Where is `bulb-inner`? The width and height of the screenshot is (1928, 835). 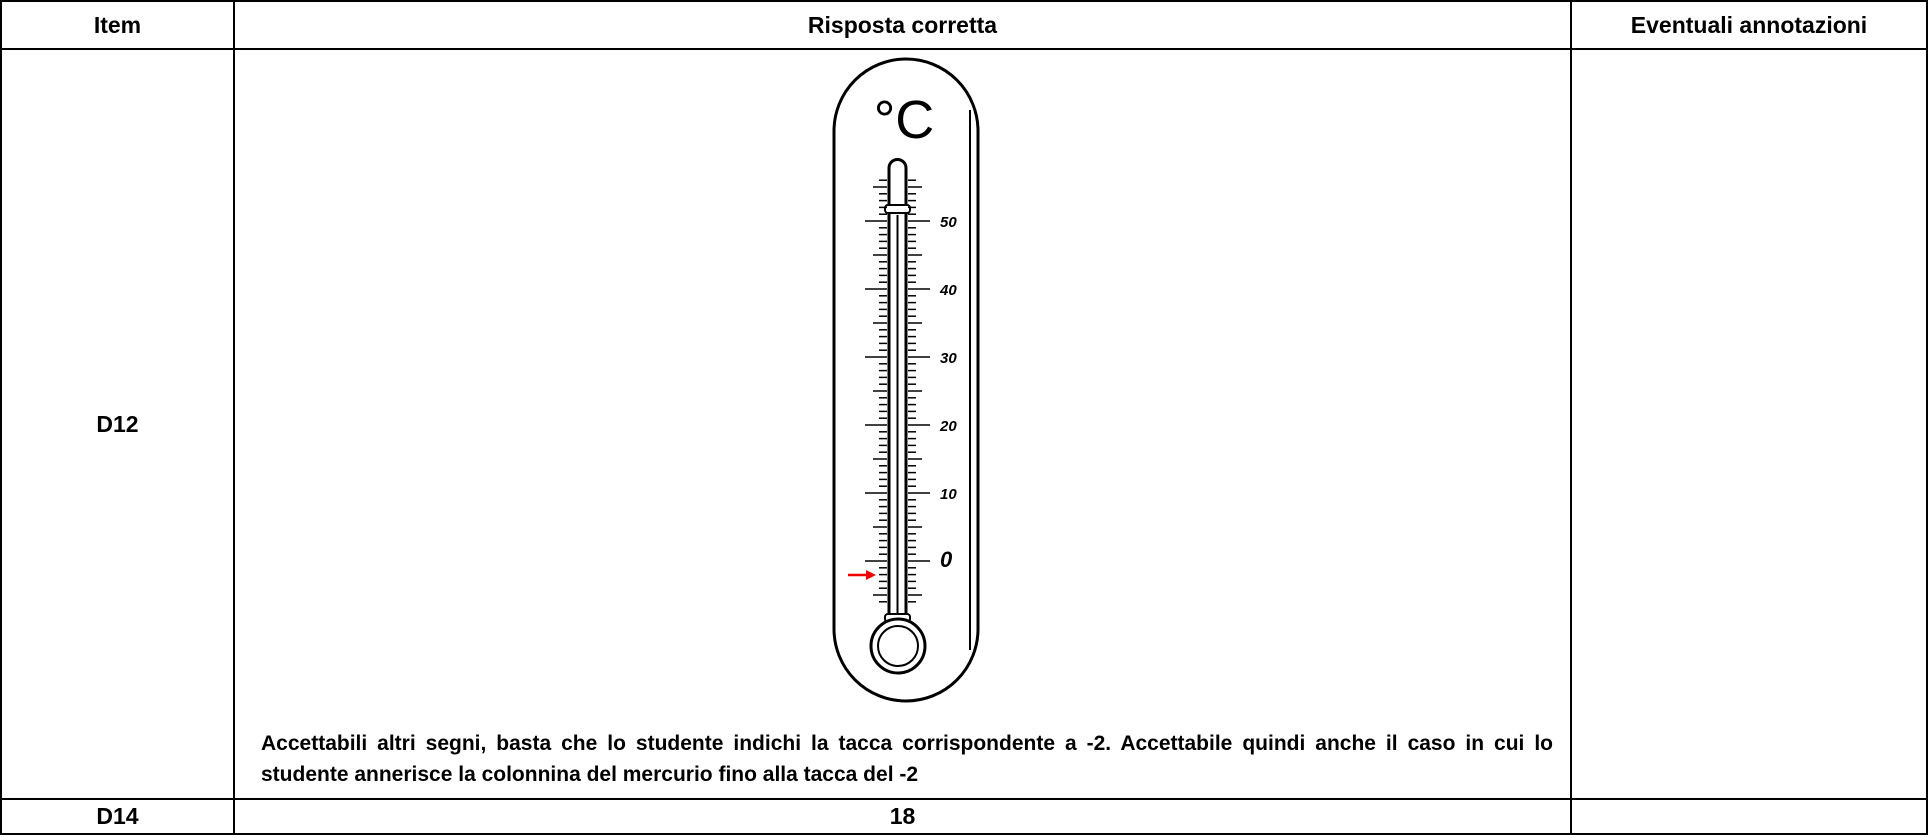
bulb-inner is located at coordinates (898, 646).